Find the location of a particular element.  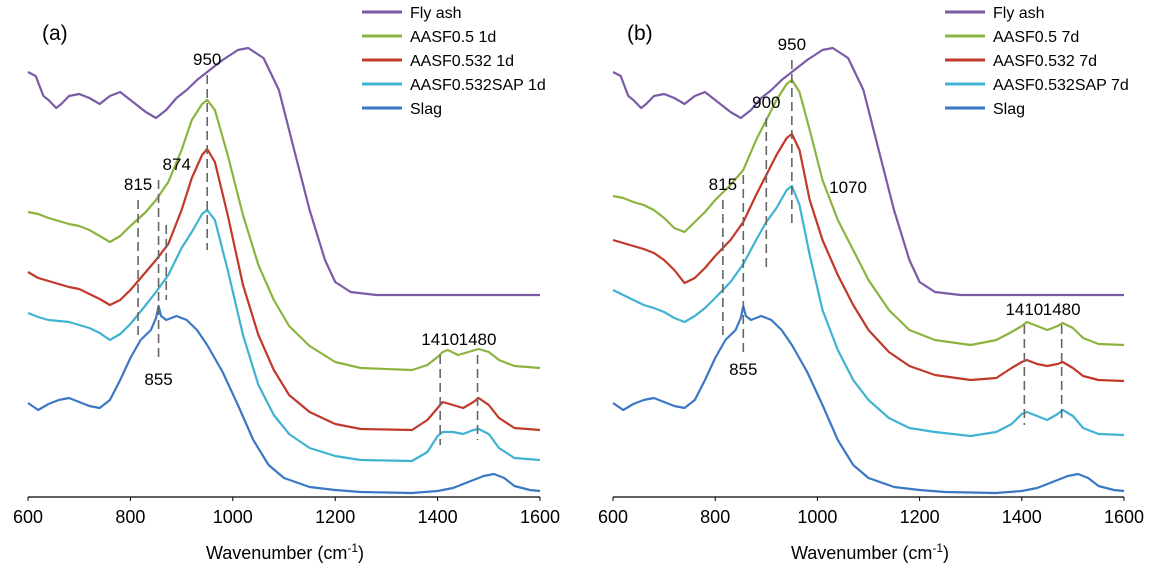

peak-annotation: 1070 is located at coordinates (848, 187).